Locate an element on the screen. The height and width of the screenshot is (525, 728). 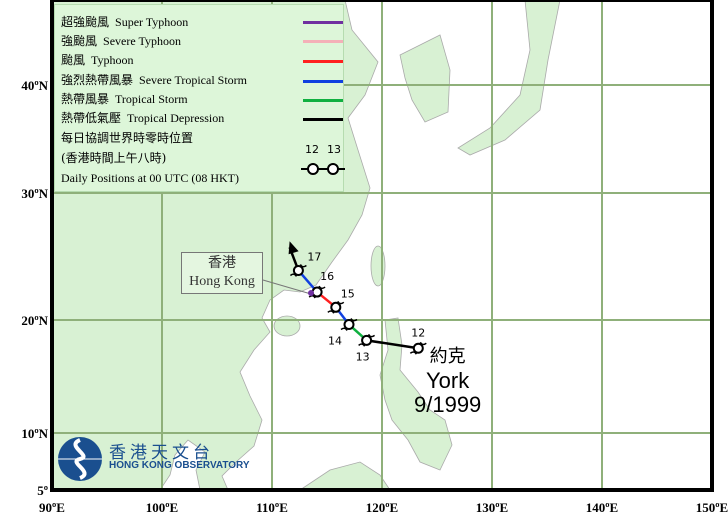
hong-kong-en: Hong Kong is located at coordinates (222, 281).